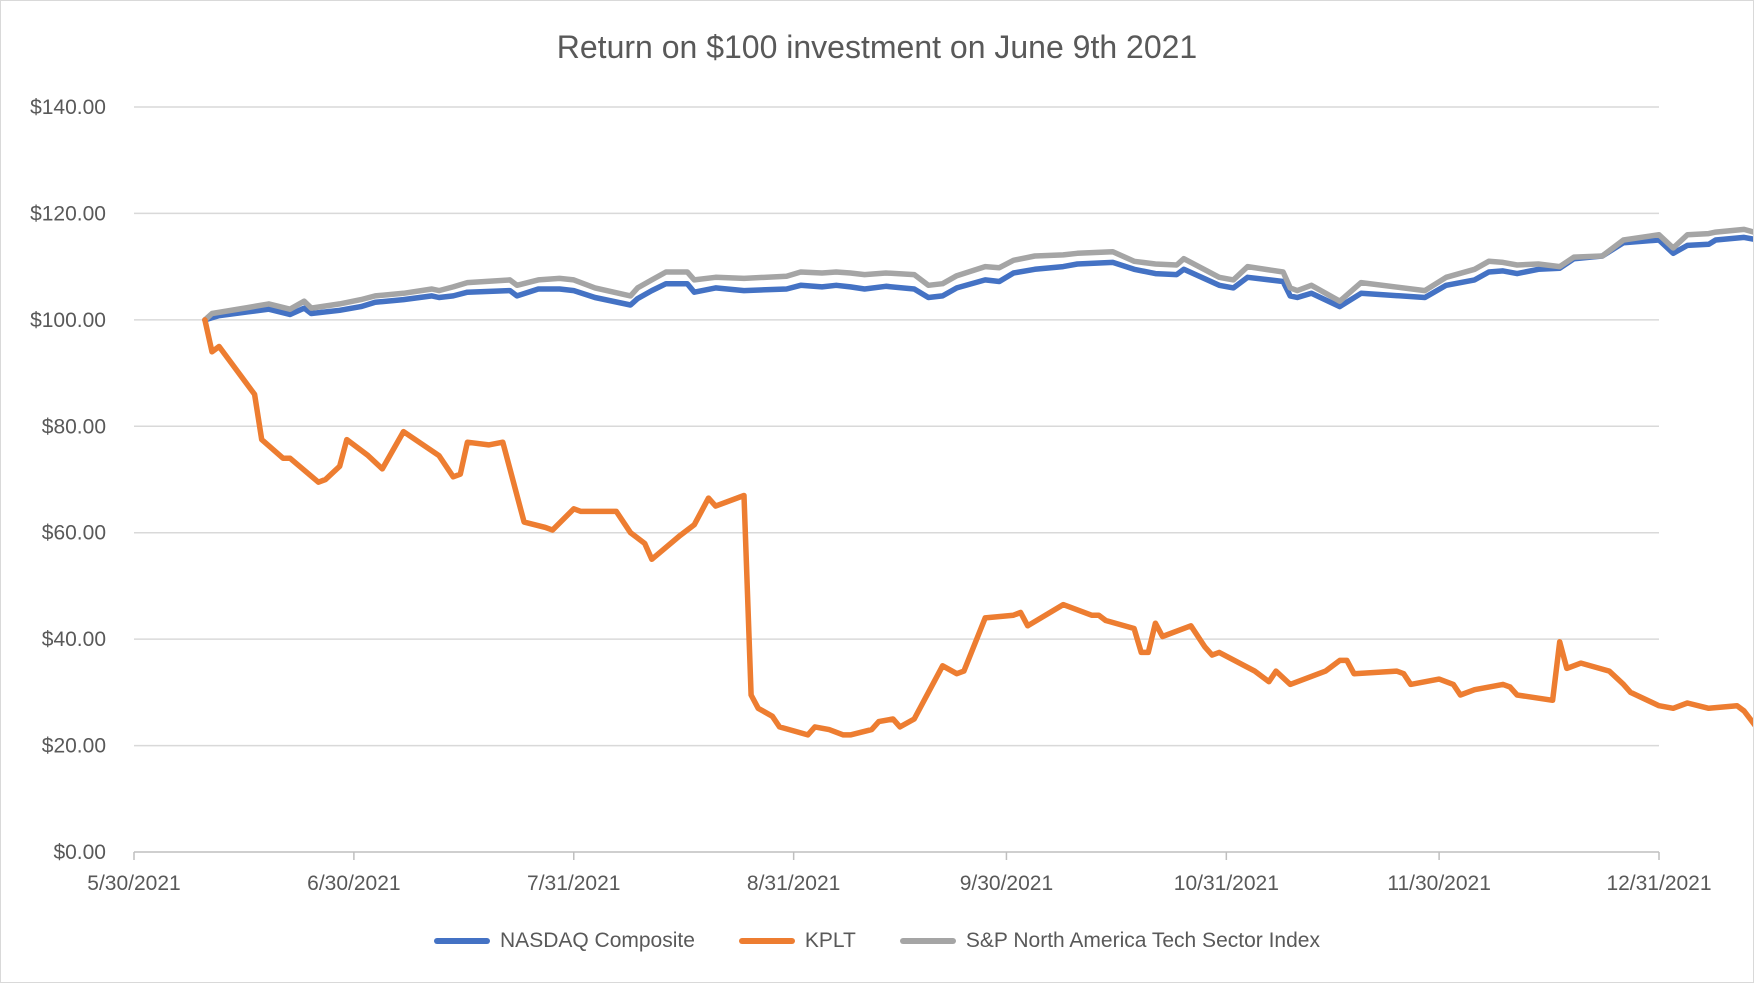 The height and width of the screenshot is (983, 1754). Describe the element at coordinates (1006, 883) in the screenshot. I see `x-tick-label: 9/30/2021` at that location.